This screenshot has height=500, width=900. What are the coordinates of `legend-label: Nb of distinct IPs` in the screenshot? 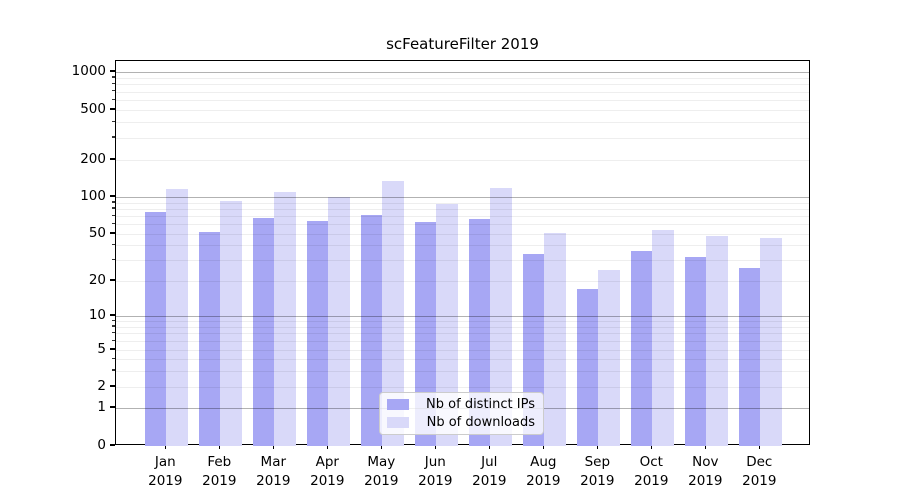 It's located at (480, 404).